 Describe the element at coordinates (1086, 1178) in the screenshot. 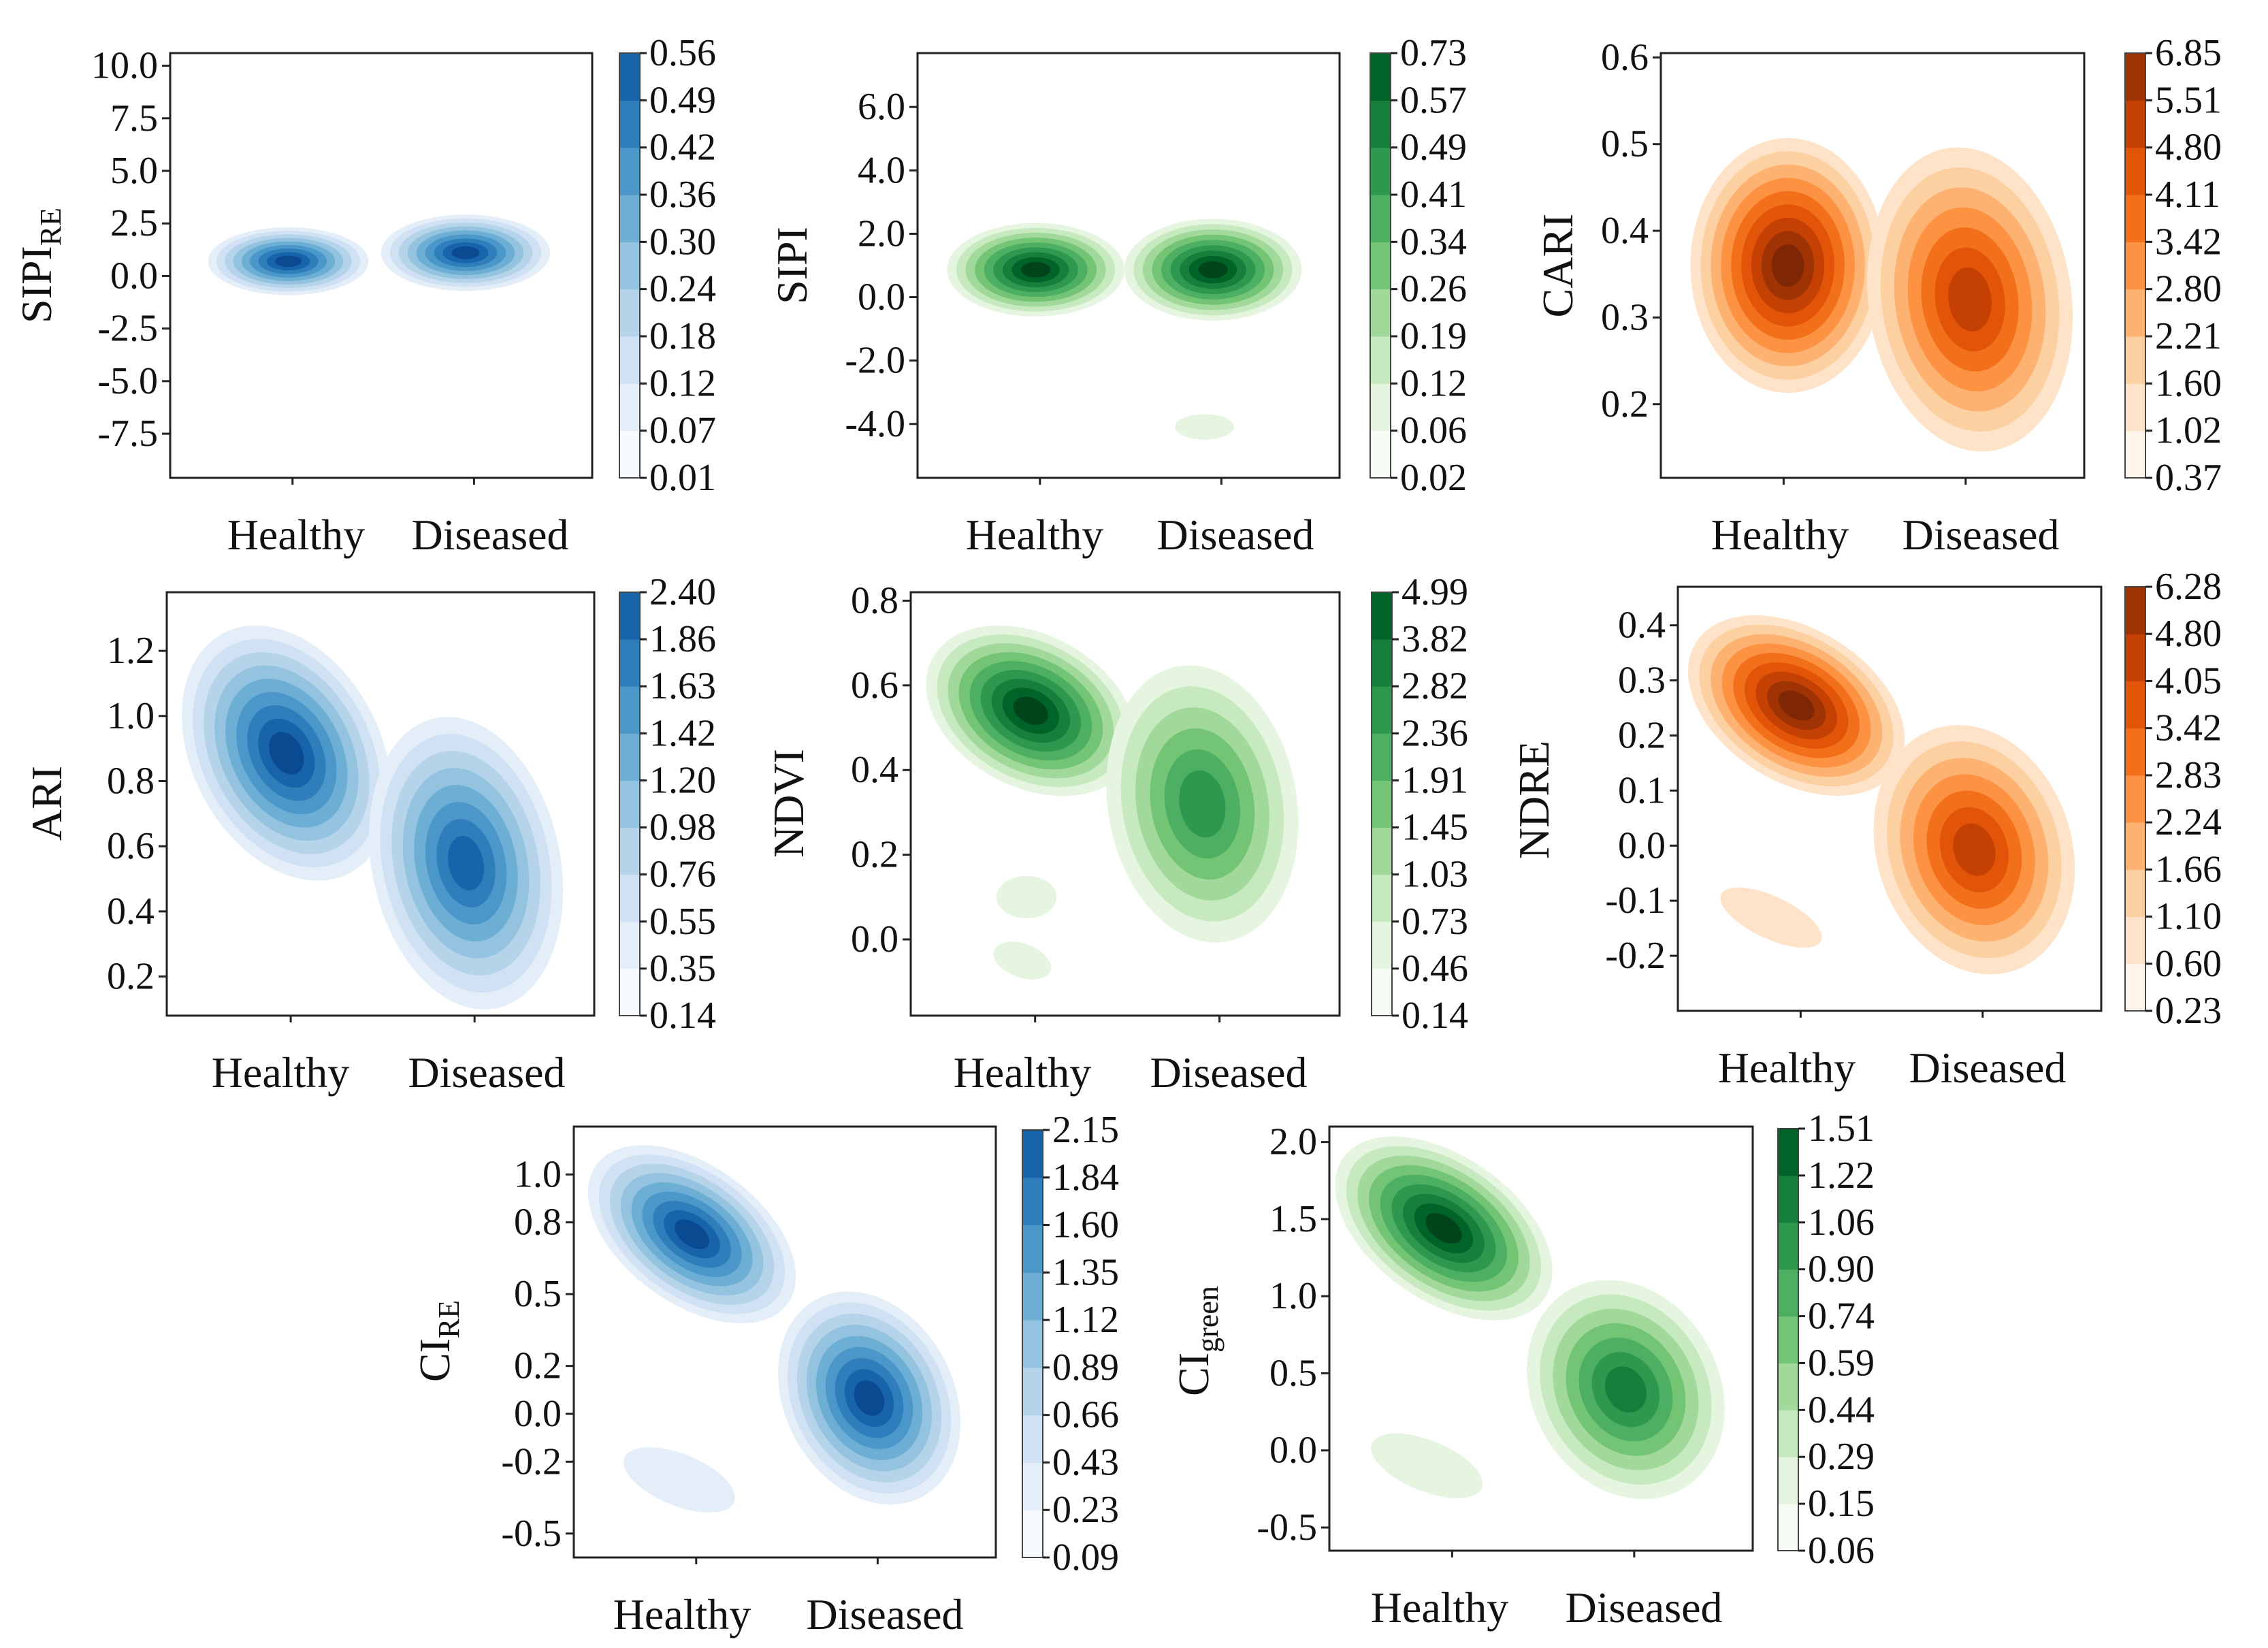

I see `colorbar-label: 1.84` at that location.